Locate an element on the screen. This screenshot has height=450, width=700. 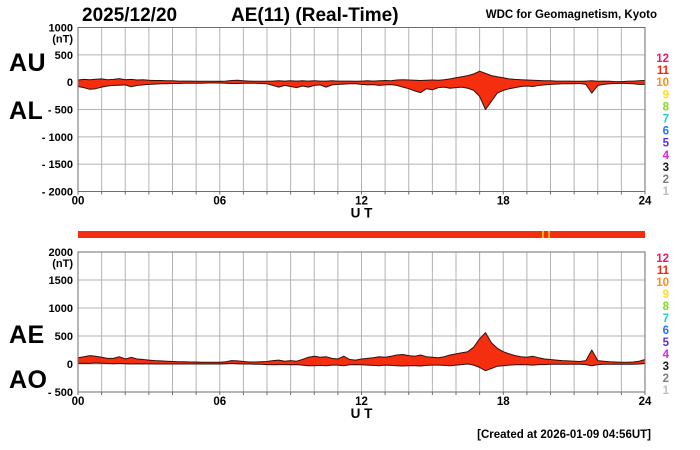
y-tick-label: - 2000 is located at coordinates (57, 193).